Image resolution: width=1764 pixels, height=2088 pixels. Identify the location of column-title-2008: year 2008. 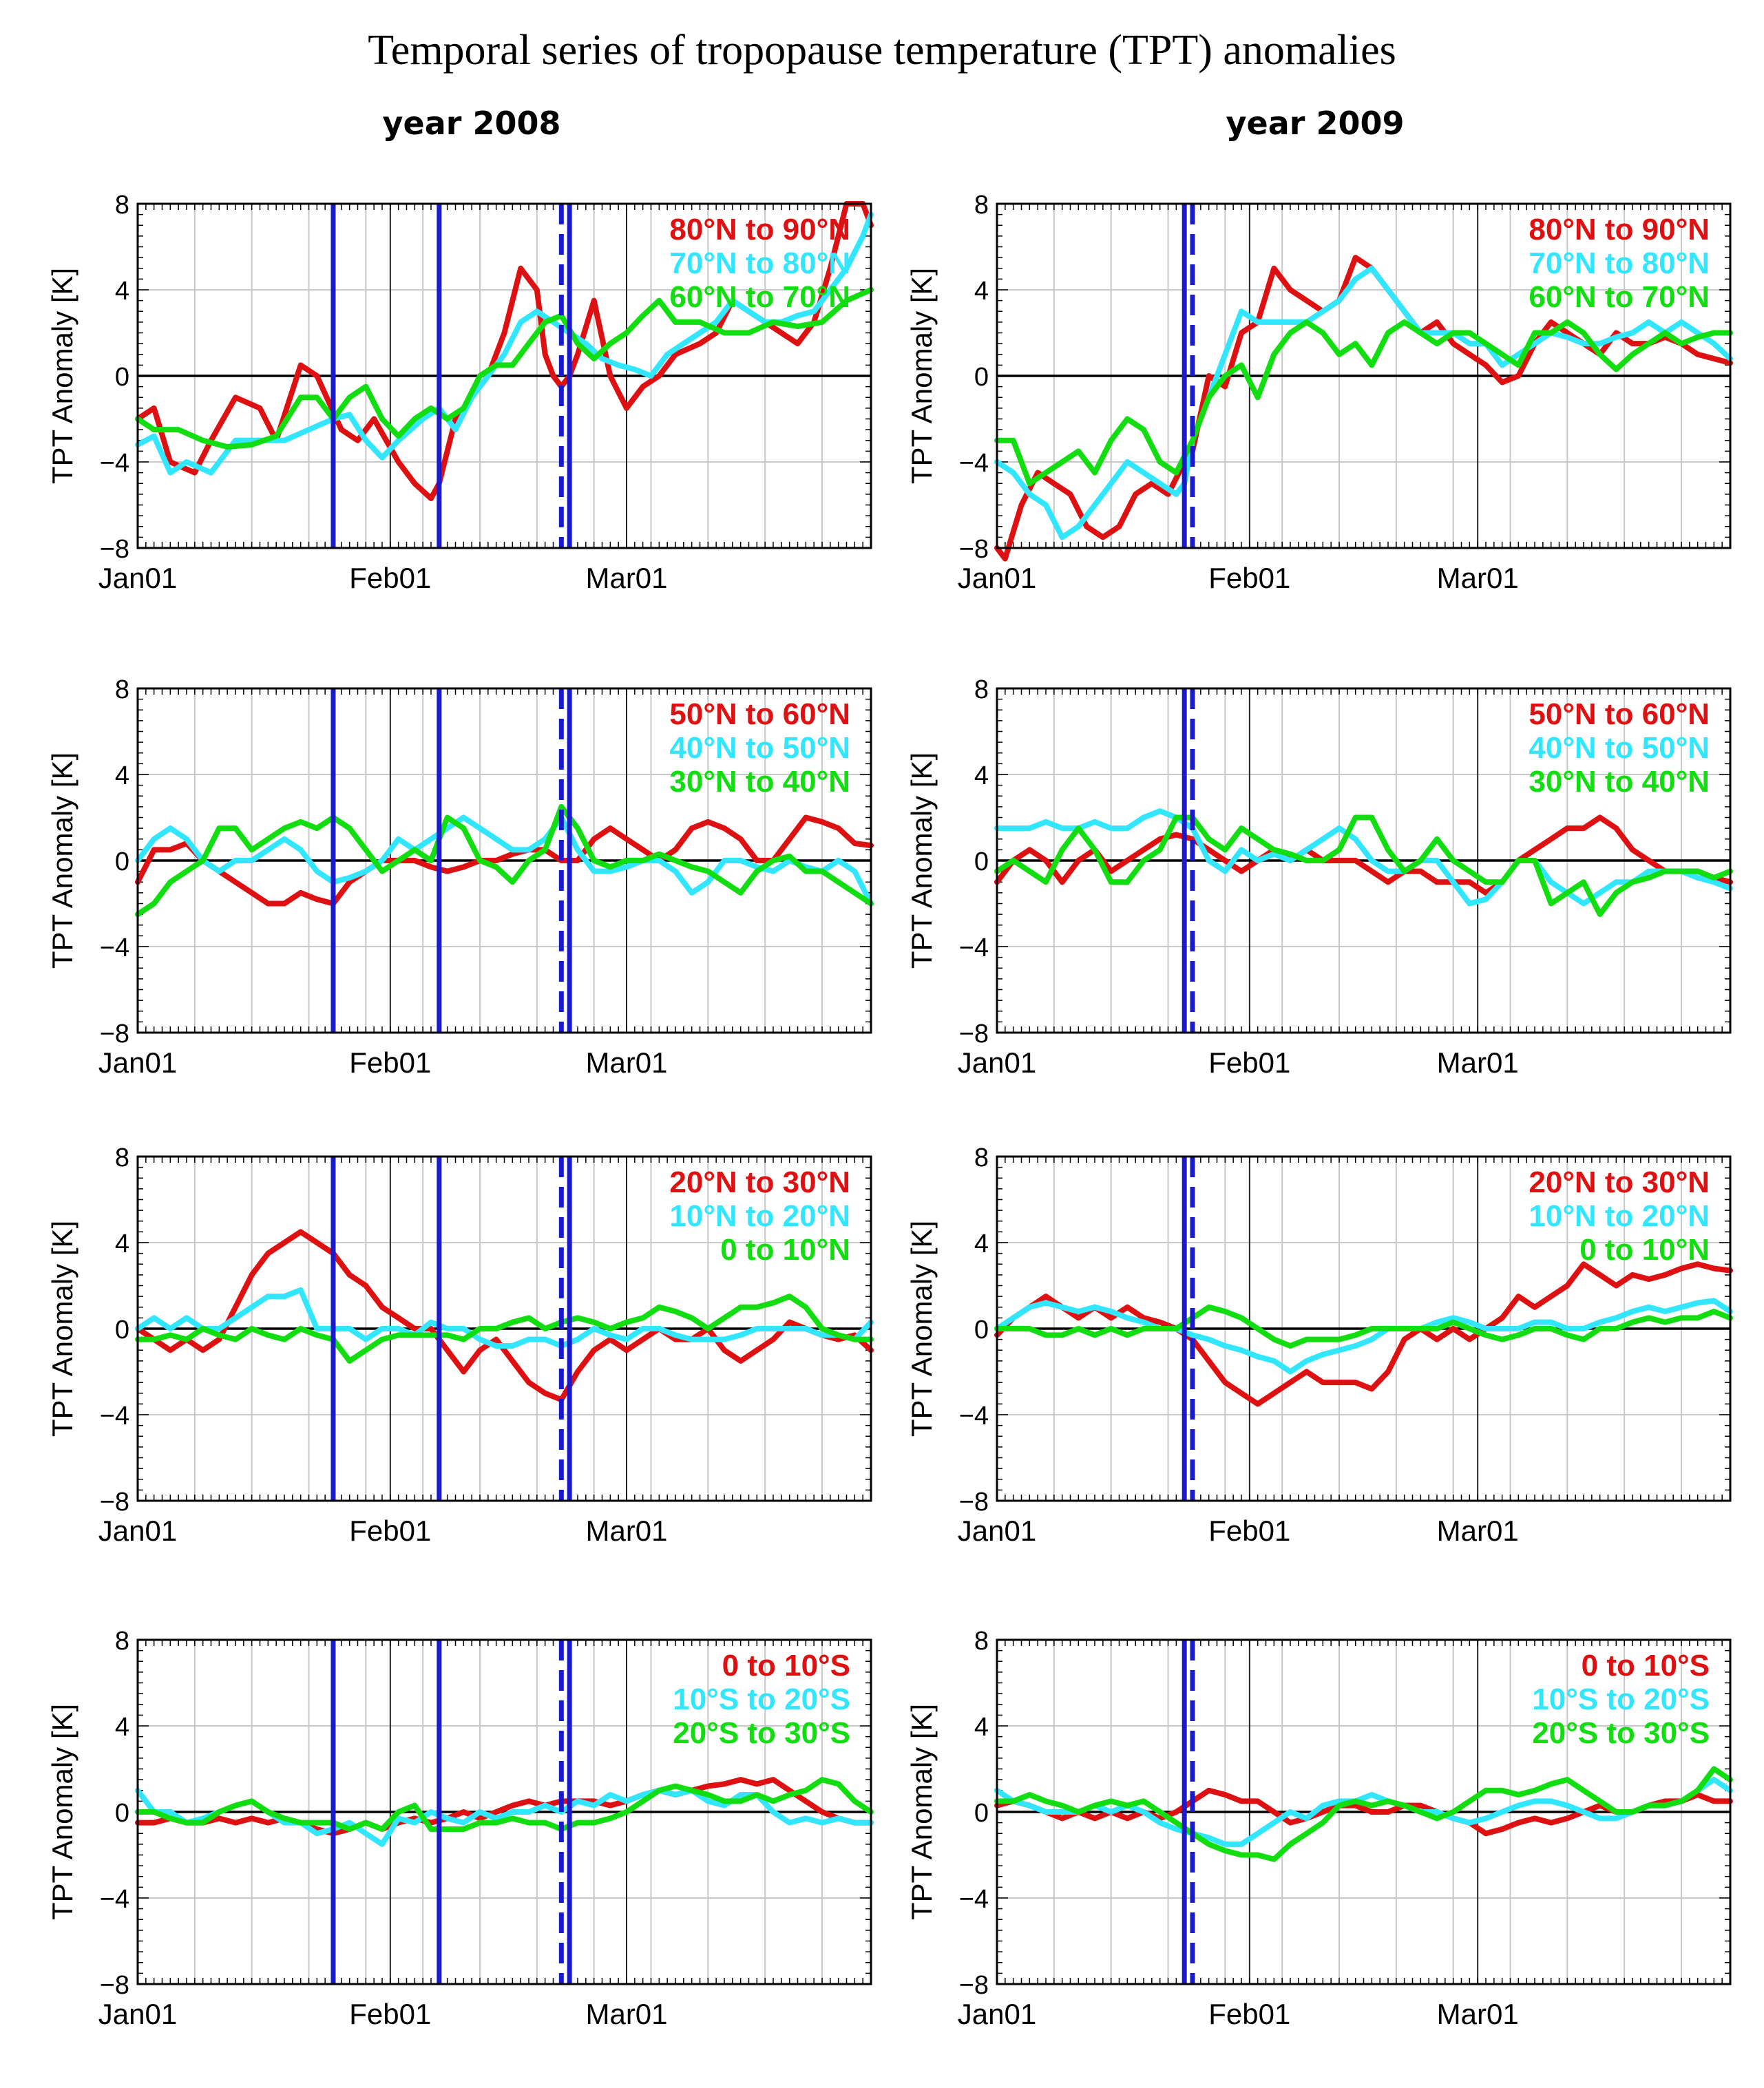
(471, 124).